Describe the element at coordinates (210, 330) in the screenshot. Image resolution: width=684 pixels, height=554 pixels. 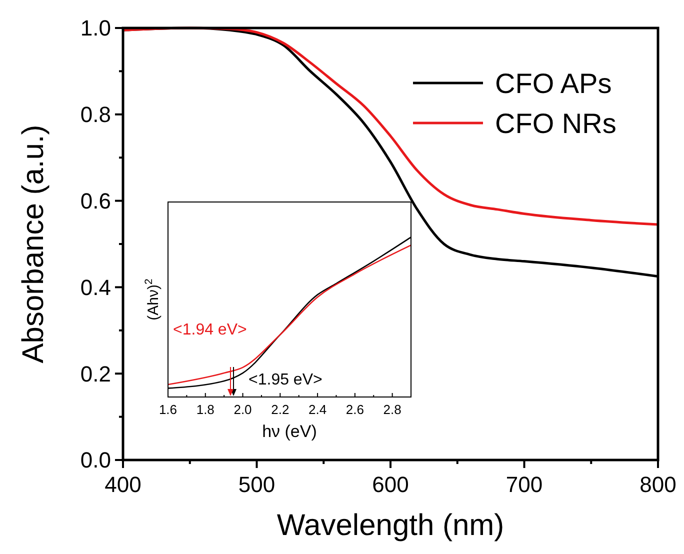
I see `annotation: <1.94 eV>` at that location.